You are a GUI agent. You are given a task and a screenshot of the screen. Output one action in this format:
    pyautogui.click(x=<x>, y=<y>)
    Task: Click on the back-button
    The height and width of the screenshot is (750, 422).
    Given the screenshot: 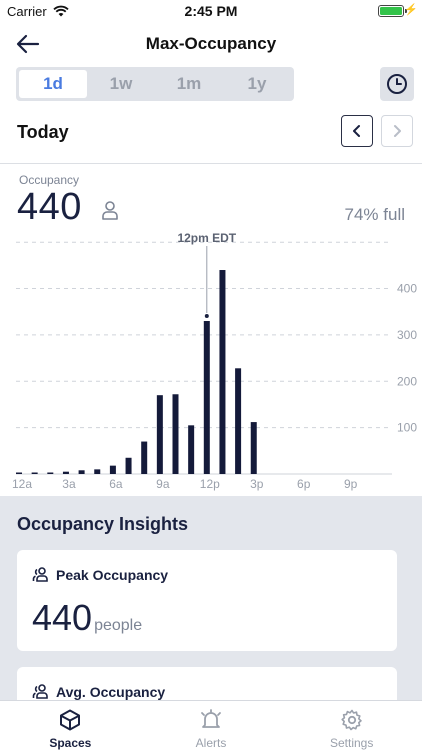 What is the action you would take?
    pyautogui.click(x=28, y=44)
    